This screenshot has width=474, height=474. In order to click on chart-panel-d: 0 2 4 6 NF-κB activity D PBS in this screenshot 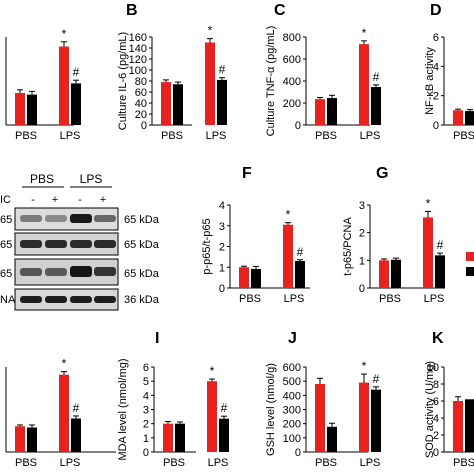, I will do `click(449, 72)`.